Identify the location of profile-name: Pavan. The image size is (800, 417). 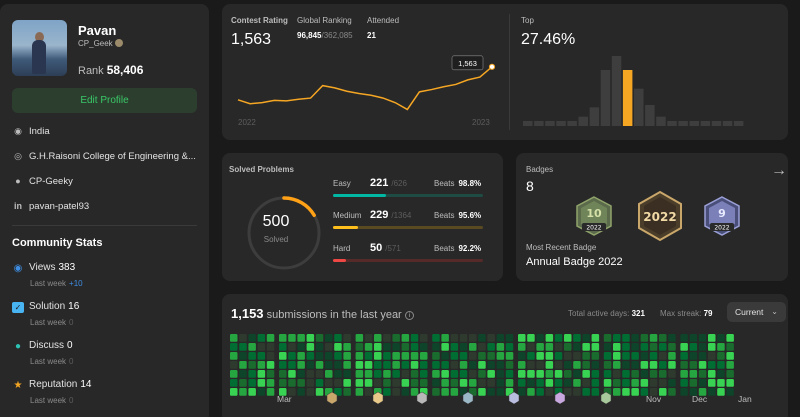
(97, 30).